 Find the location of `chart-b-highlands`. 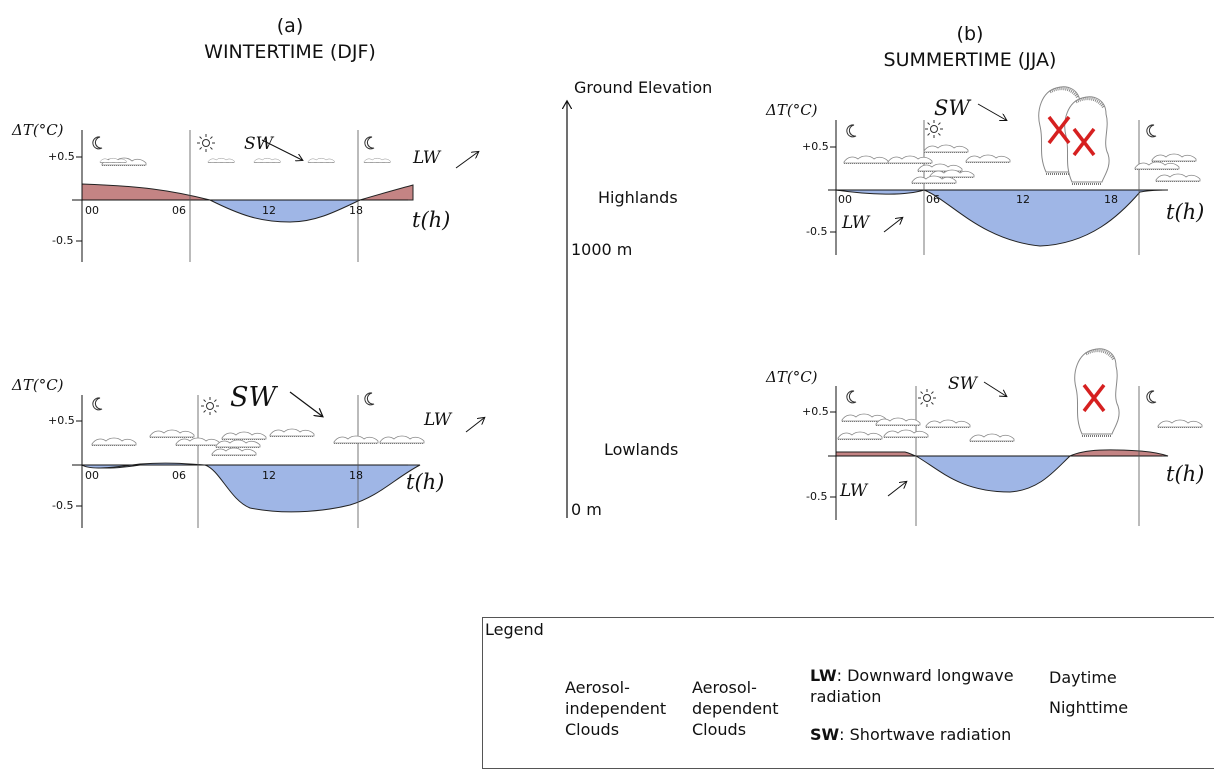

chart-b-highlands is located at coordinates (1014, 171).